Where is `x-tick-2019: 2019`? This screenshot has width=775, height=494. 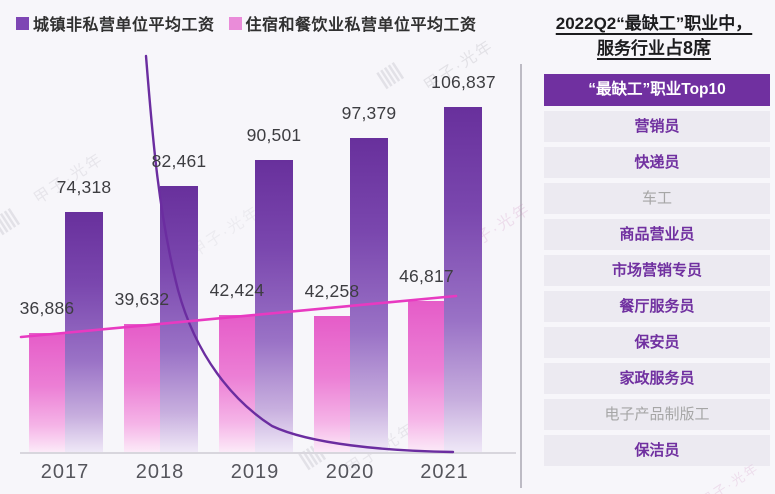 x-tick-2019: 2019 is located at coordinates (255, 472).